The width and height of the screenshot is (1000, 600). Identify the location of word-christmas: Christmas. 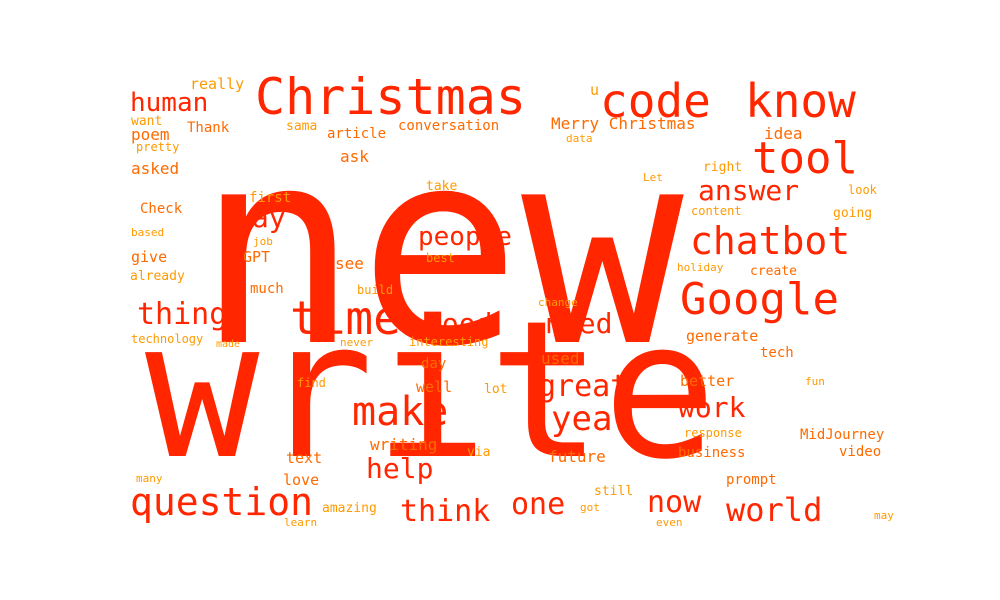
(390, 97).